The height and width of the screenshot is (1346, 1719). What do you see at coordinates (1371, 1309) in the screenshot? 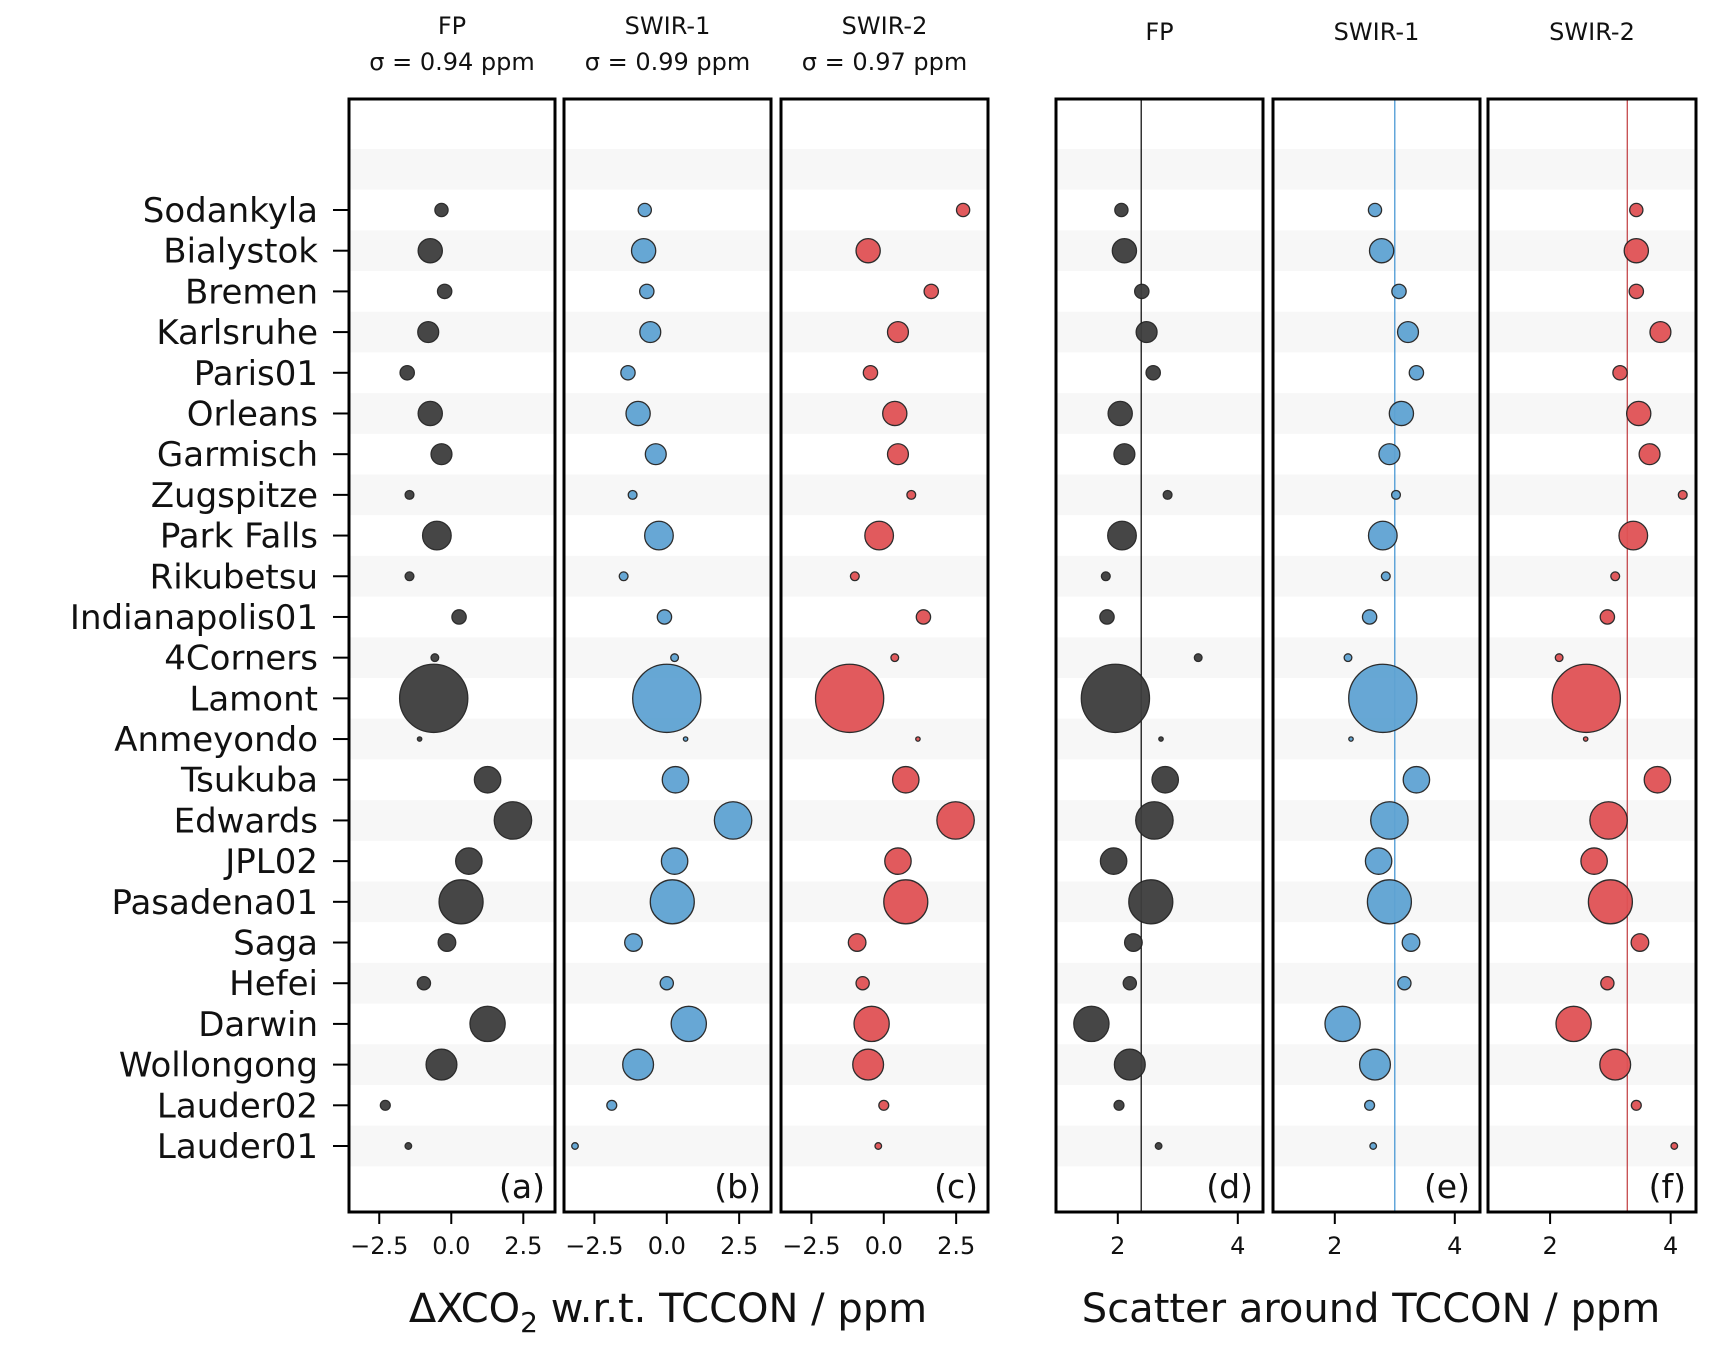
I see `x-axis-label-right: Scatter around TCCON / ppm` at bounding box center [1371, 1309].